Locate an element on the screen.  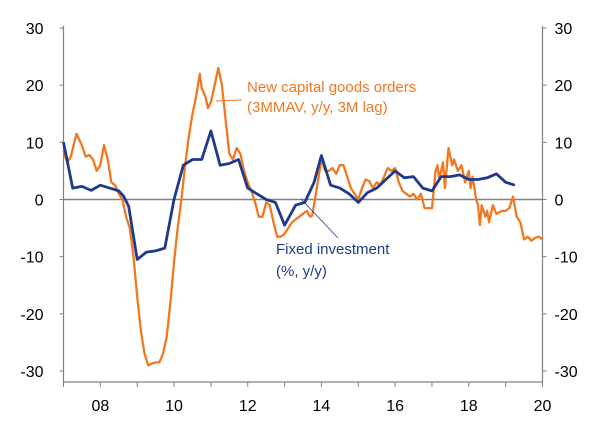
right-y-tick-label: 20 is located at coordinates (564, 86).